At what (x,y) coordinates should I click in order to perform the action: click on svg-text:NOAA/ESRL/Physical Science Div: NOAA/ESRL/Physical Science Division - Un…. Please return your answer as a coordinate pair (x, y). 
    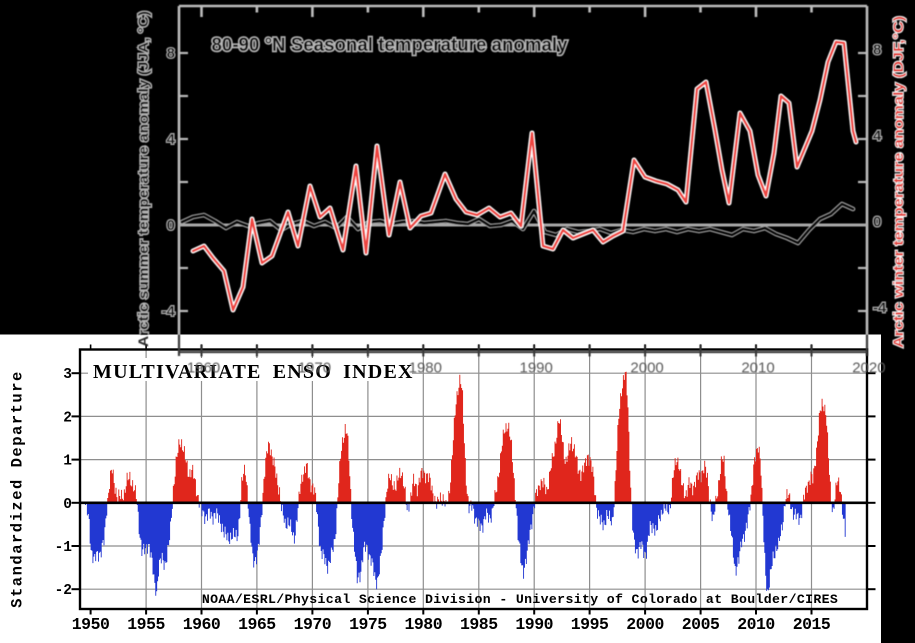
    Looking at the image, I should click on (520, 599).